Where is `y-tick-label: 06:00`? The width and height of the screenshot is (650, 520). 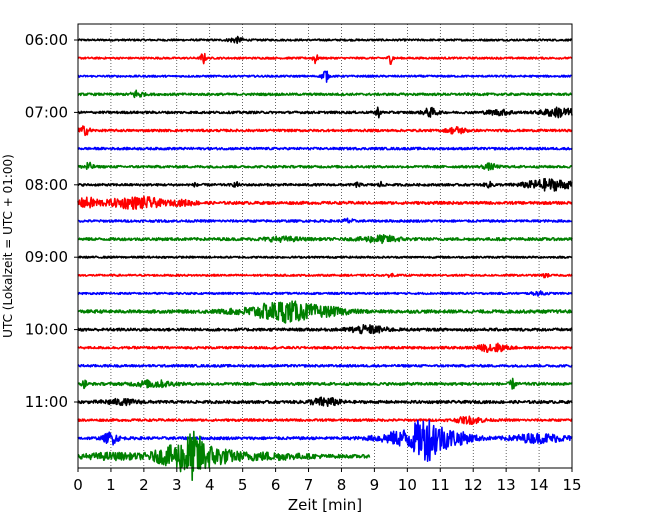 y-tick-label: 06:00 is located at coordinates (46, 40).